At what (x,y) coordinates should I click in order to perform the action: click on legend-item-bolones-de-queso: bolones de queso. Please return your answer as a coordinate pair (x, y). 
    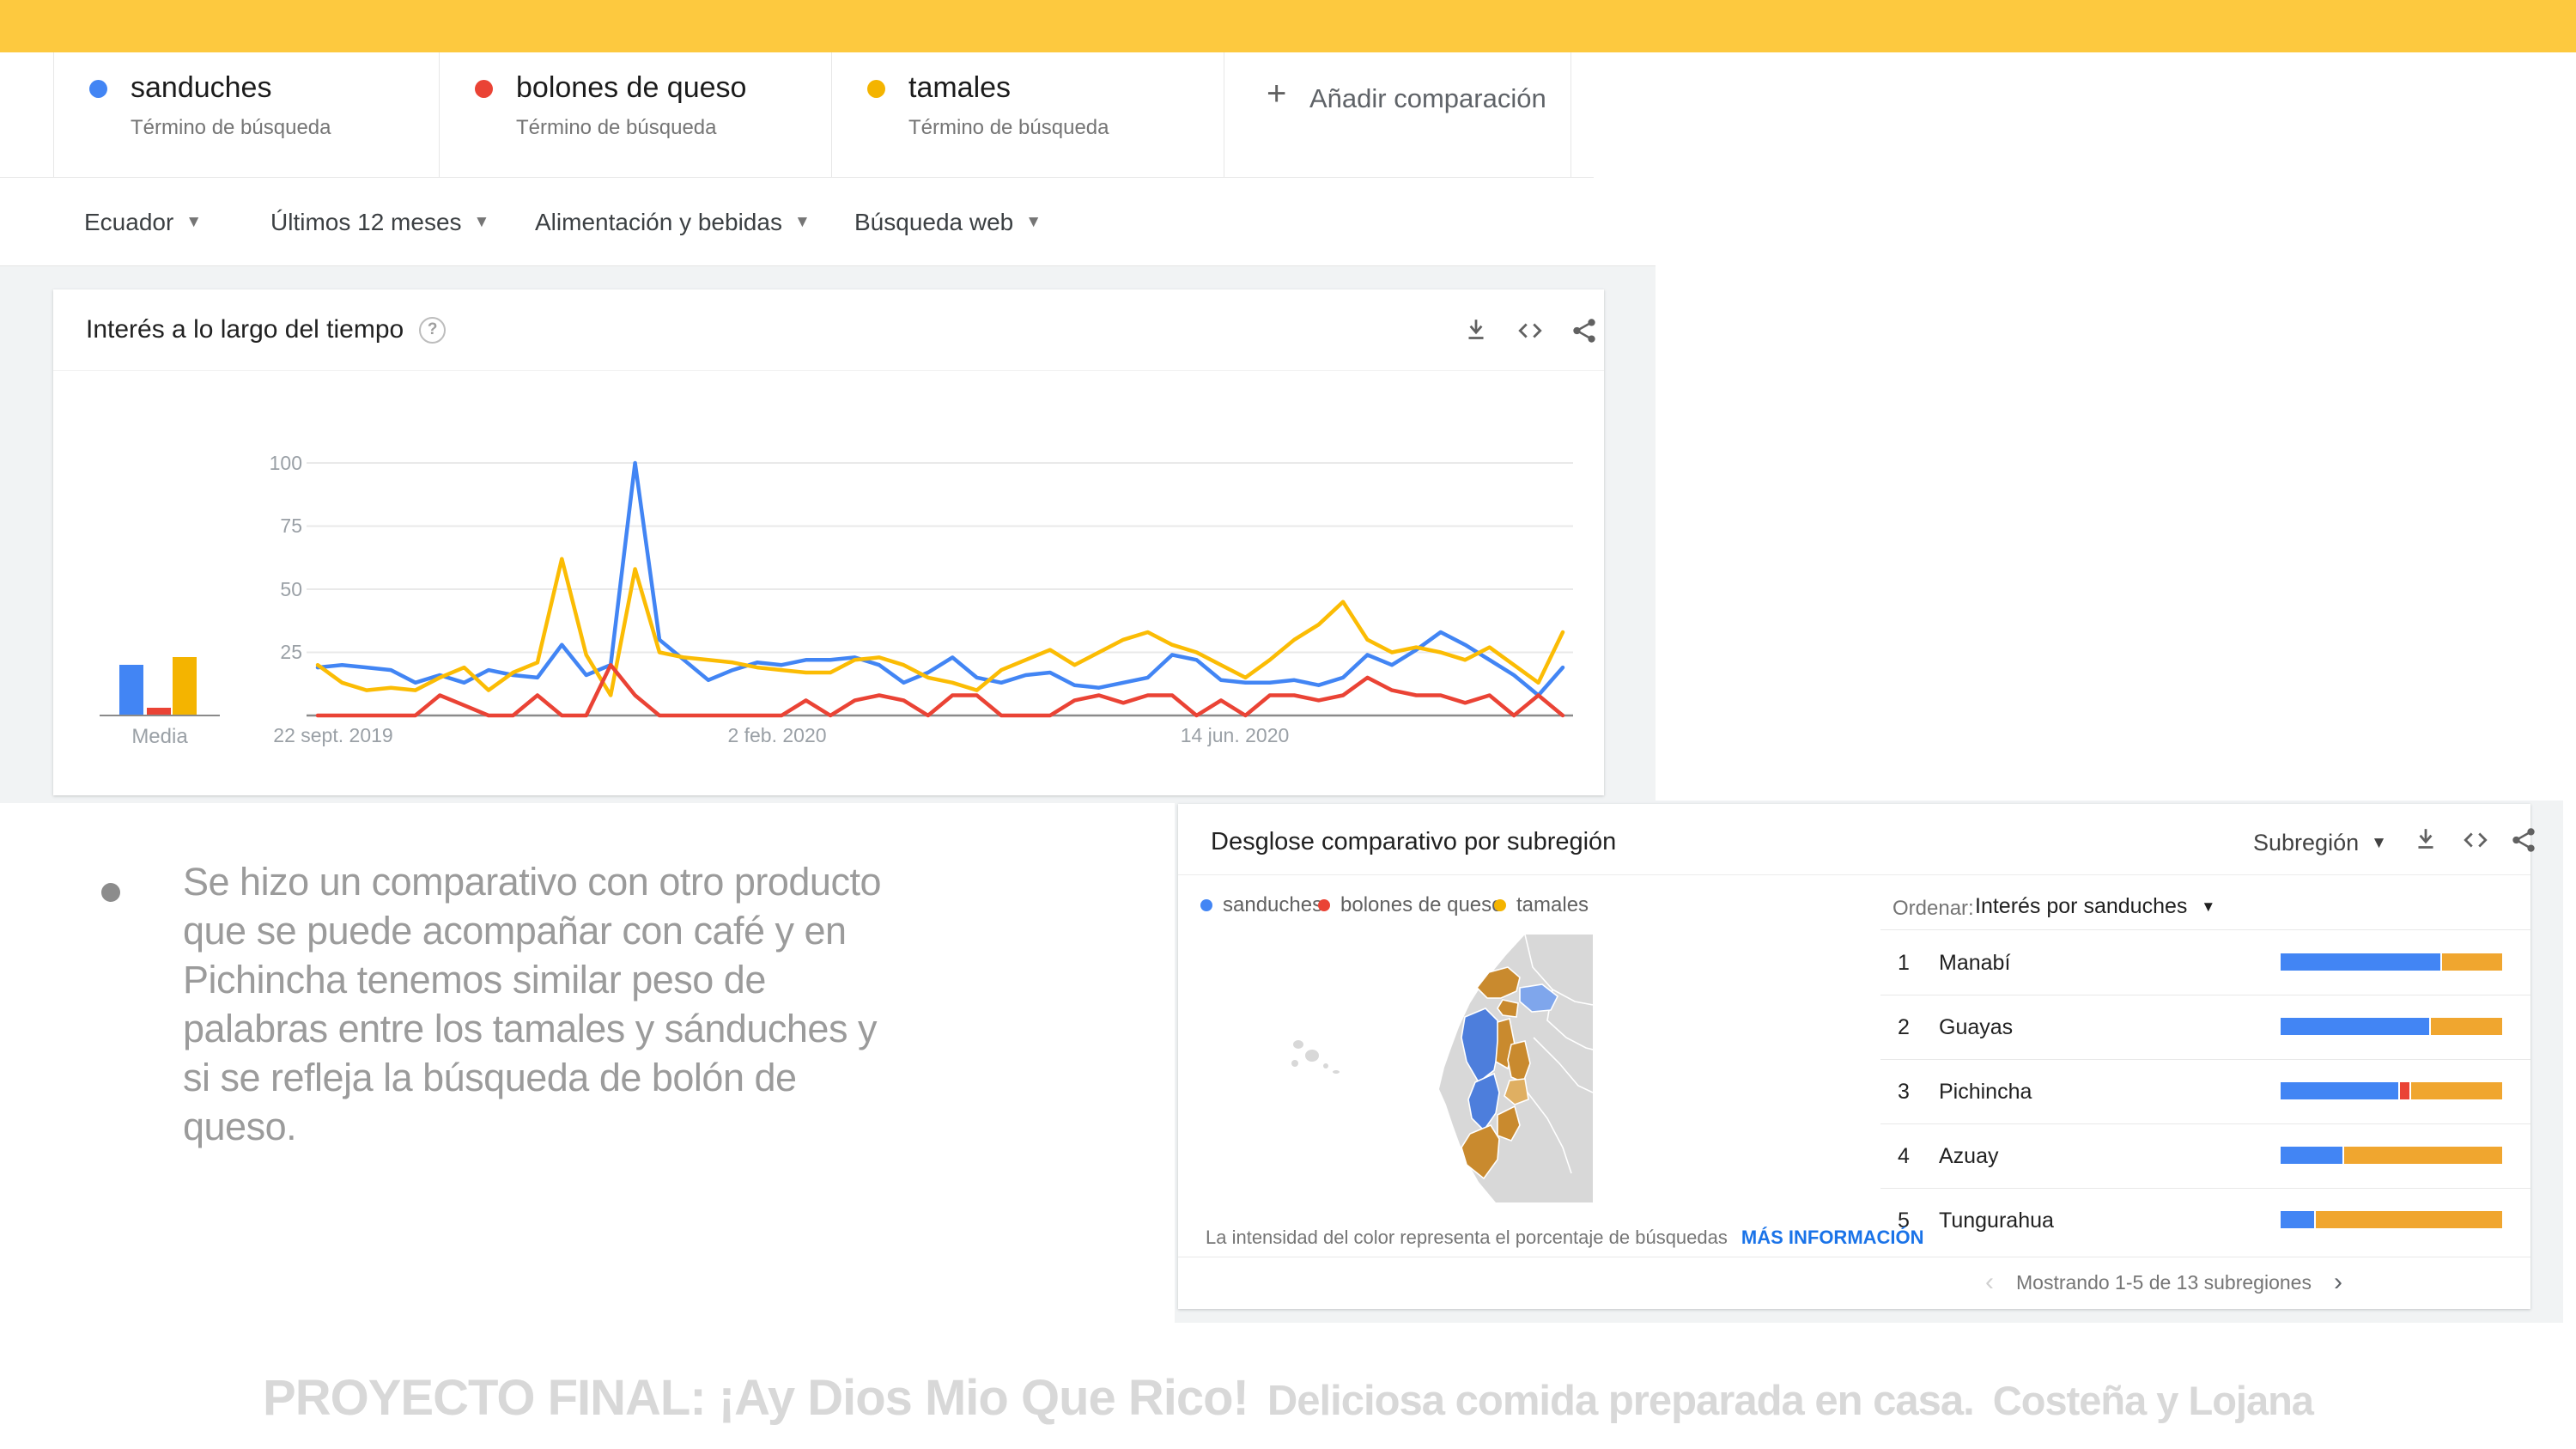
    Looking at the image, I should click on (1411, 905).